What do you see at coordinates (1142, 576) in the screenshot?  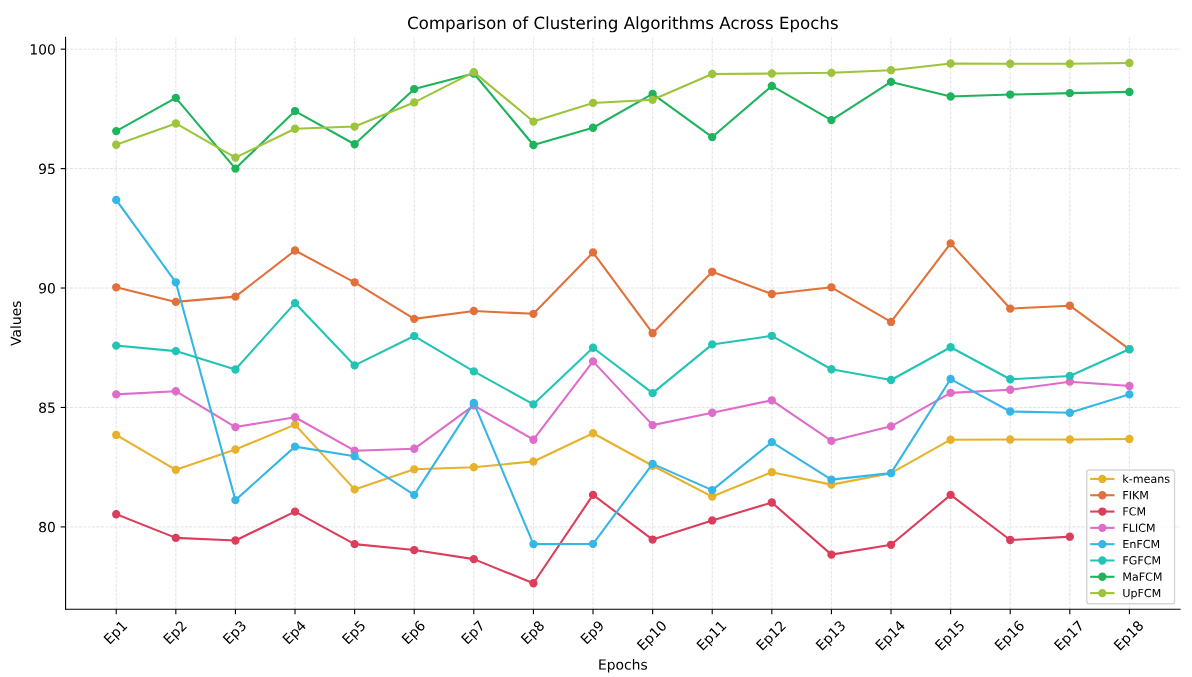 I see `legend-label: MaFCM` at bounding box center [1142, 576].